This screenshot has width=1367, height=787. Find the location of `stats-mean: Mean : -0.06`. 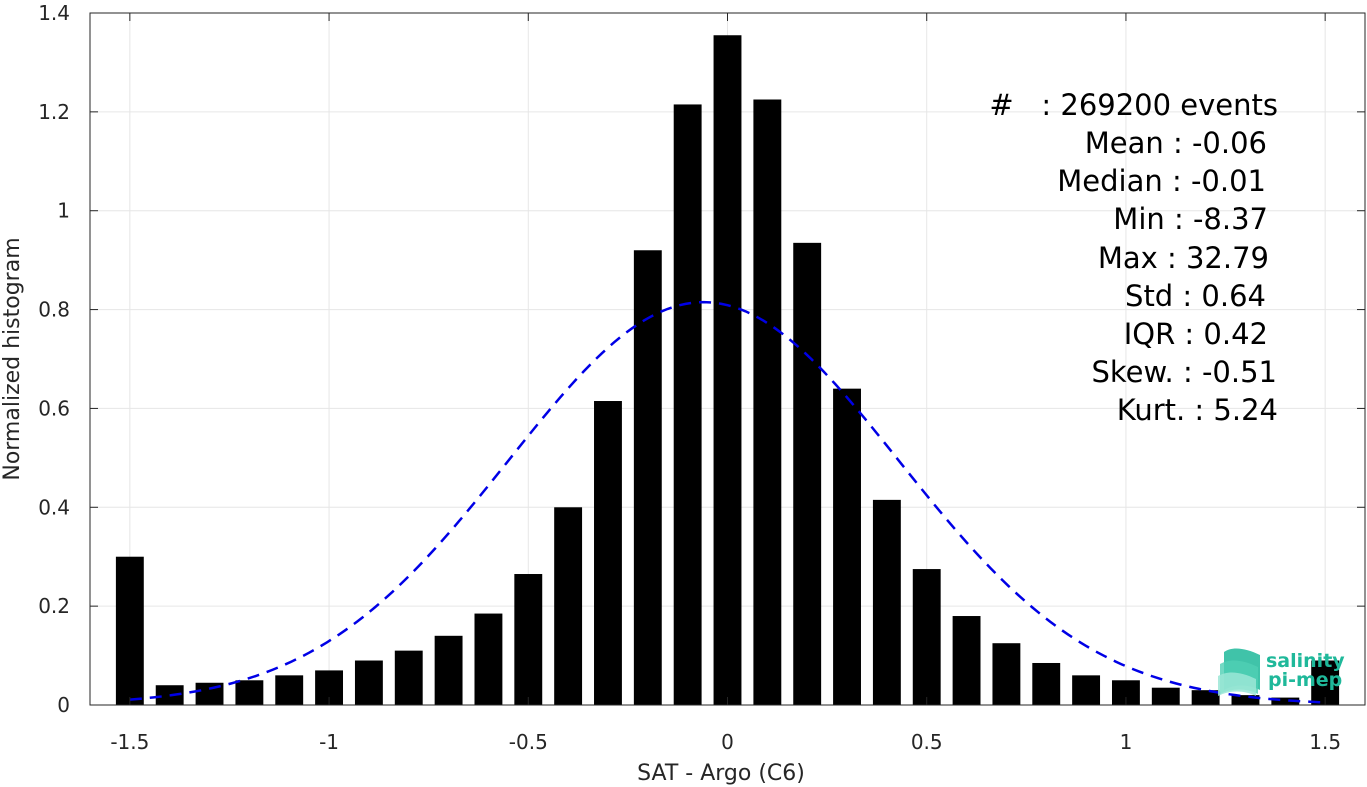

stats-mean: Mean : -0.06 is located at coordinates (1176, 143).